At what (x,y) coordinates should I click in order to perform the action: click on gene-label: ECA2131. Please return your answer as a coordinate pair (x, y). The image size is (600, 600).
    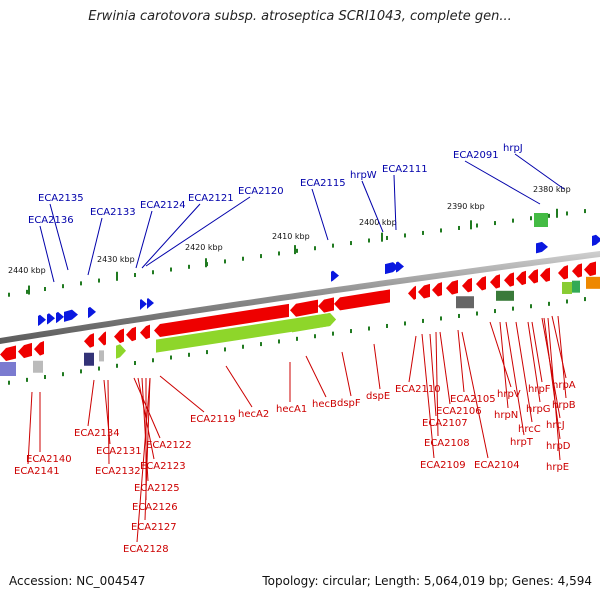
    Looking at the image, I should click on (119, 451).